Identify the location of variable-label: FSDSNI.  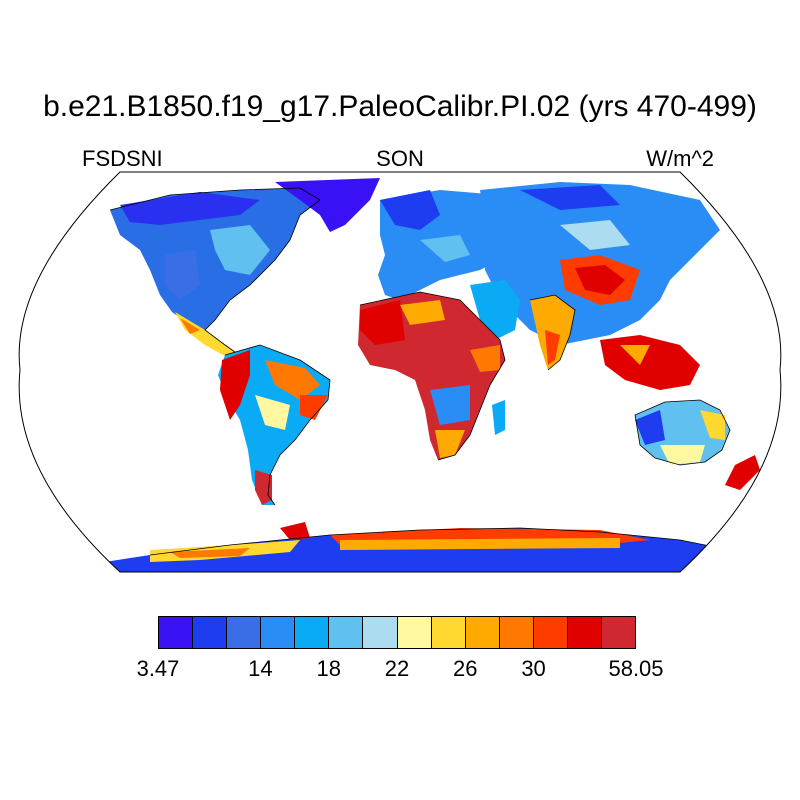
(122, 158).